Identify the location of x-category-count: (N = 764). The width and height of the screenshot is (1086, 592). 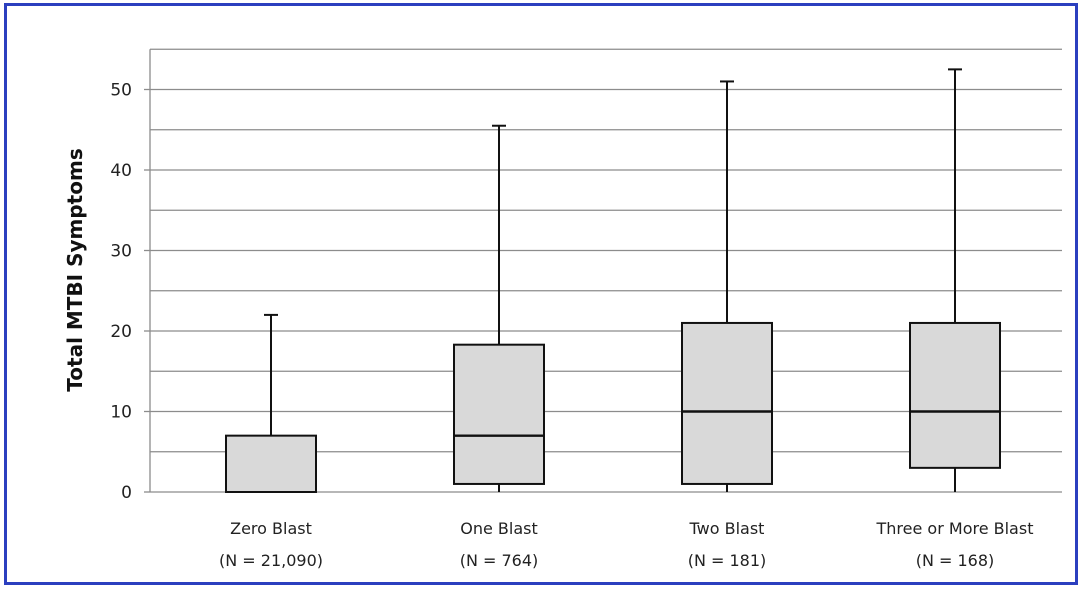
(499, 560).